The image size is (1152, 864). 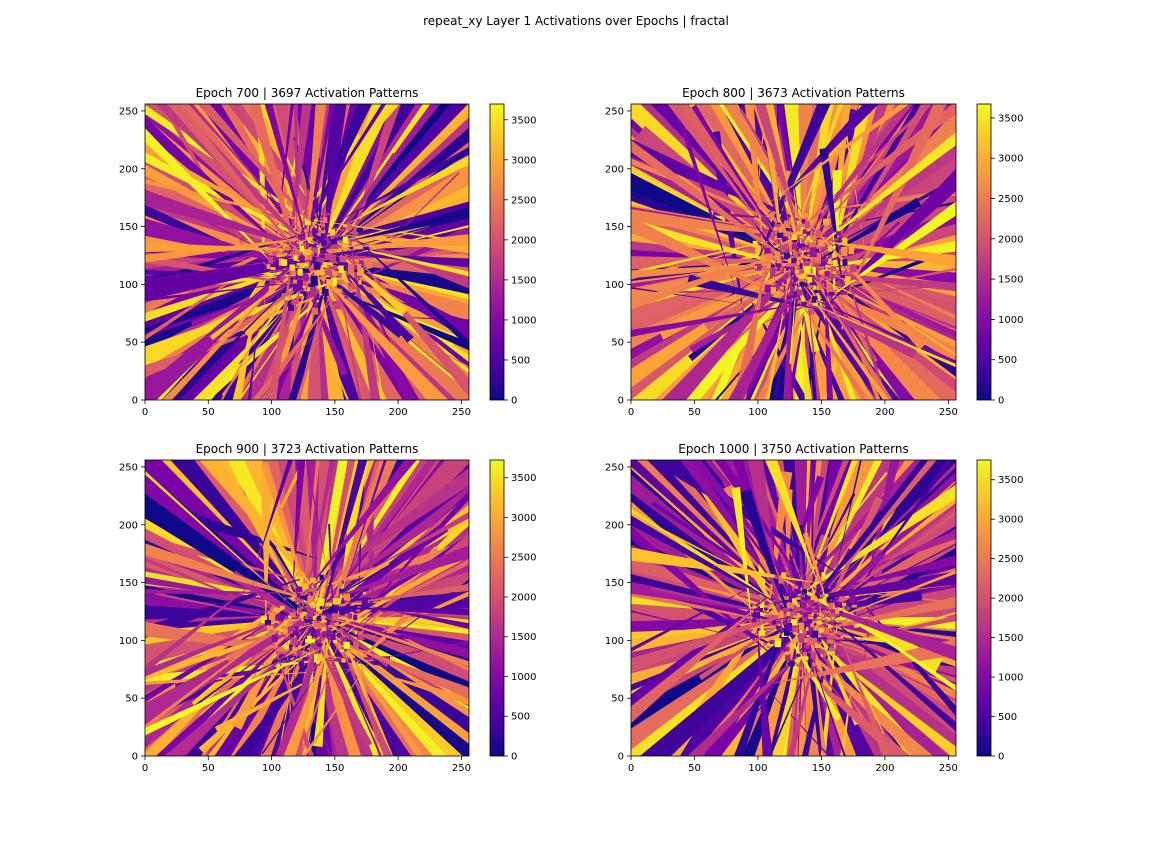 What do you see at coordinates (523, 518) in the screenshot?
I see `colorbar-tick-label: 3000` at bounding box center [523, 518].